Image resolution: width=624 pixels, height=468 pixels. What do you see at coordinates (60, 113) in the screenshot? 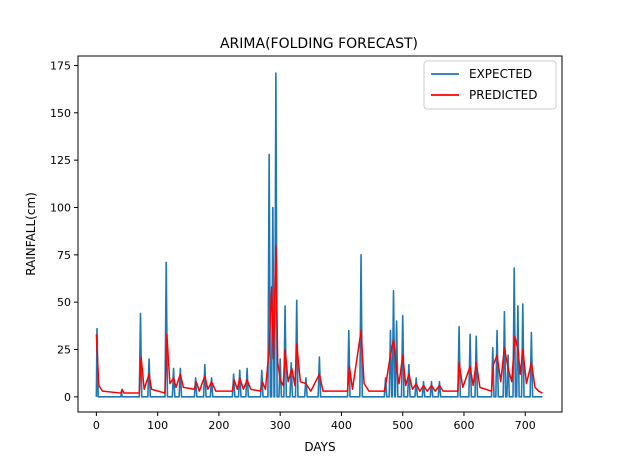
I see `y-tick-label: 150` at bounding box center [60, 113].